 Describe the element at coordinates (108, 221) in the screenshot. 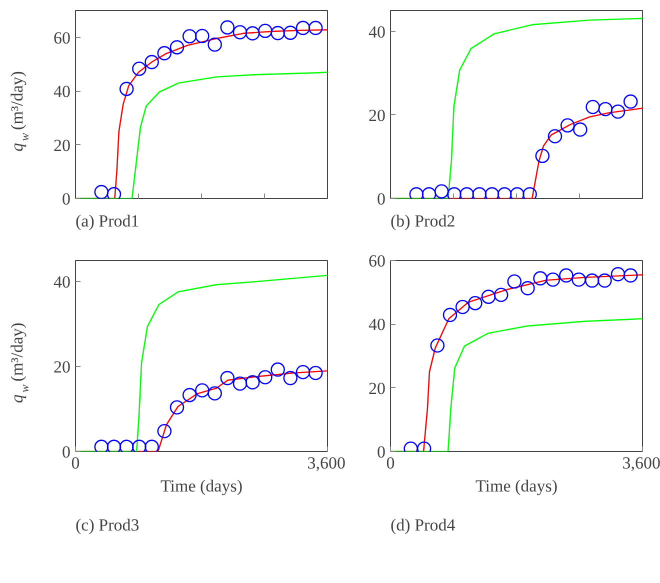

I see `text: (a) Prod1` at that location.